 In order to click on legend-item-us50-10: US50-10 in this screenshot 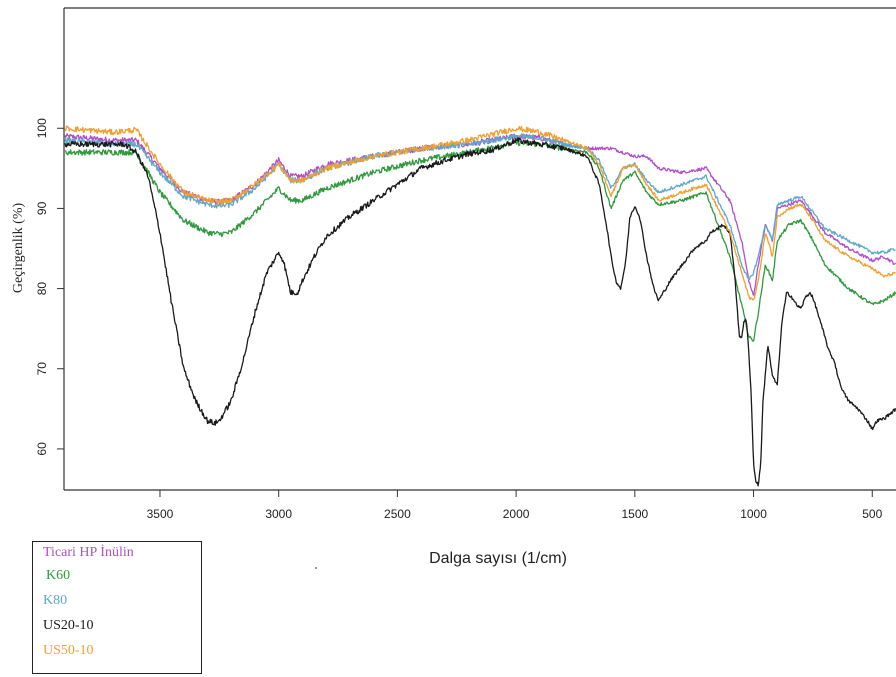, I will do `click(68, 650)`.